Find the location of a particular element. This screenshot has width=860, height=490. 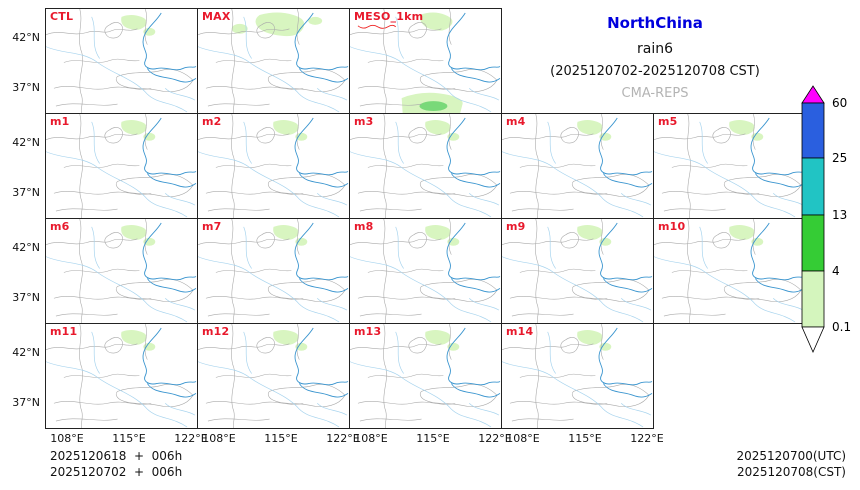

panel-label: m14 is located at coordinates (520, 331).